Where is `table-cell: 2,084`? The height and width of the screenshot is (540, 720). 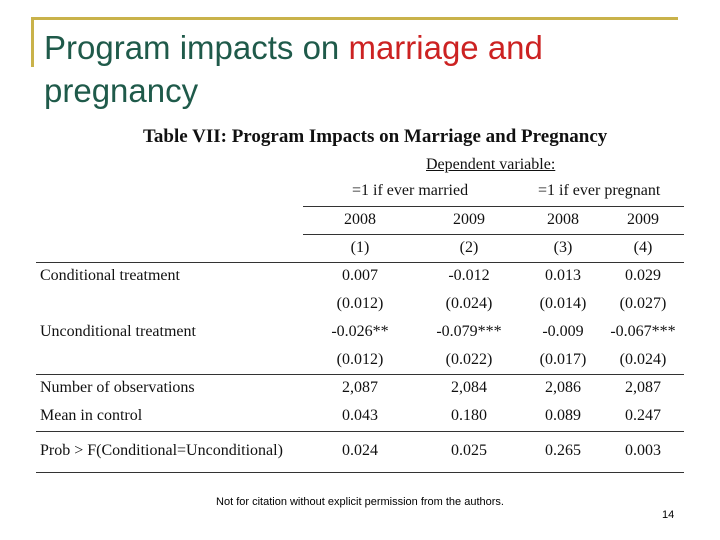 table-cell: 2,084 is located at coordinates (469, 387).